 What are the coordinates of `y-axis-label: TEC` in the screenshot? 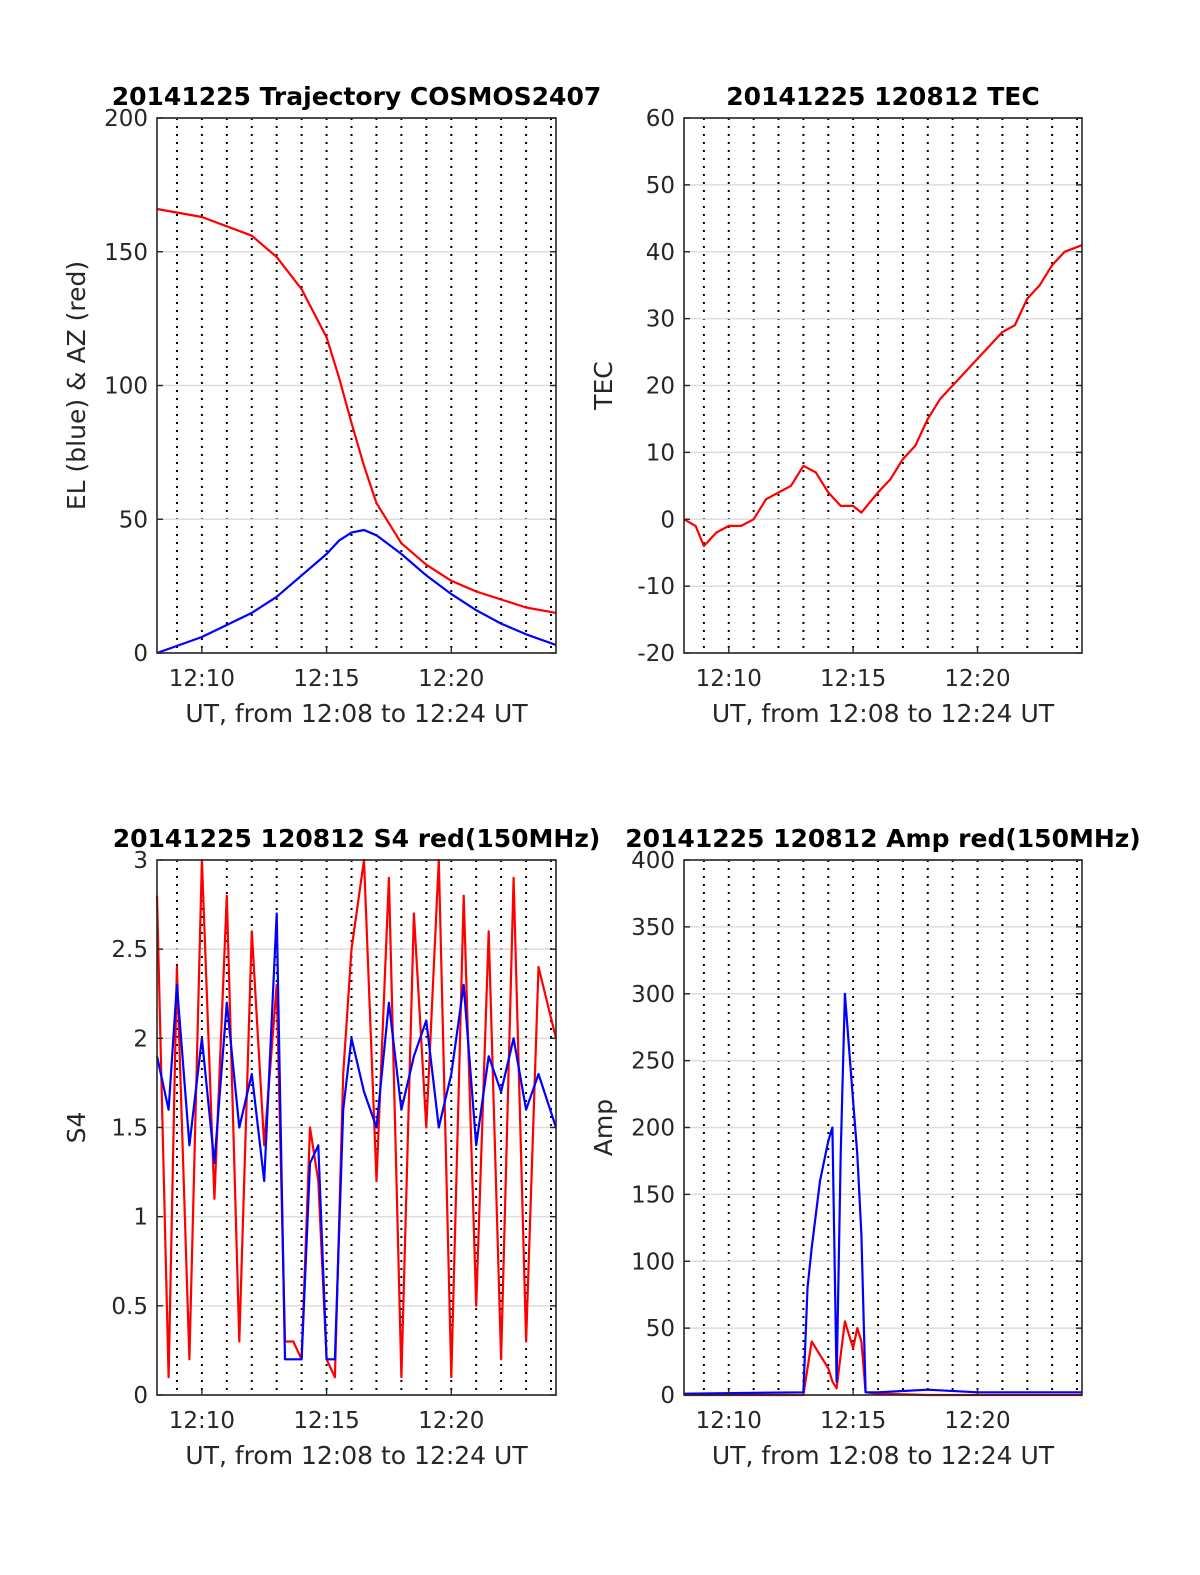 It's located at (603, 386).